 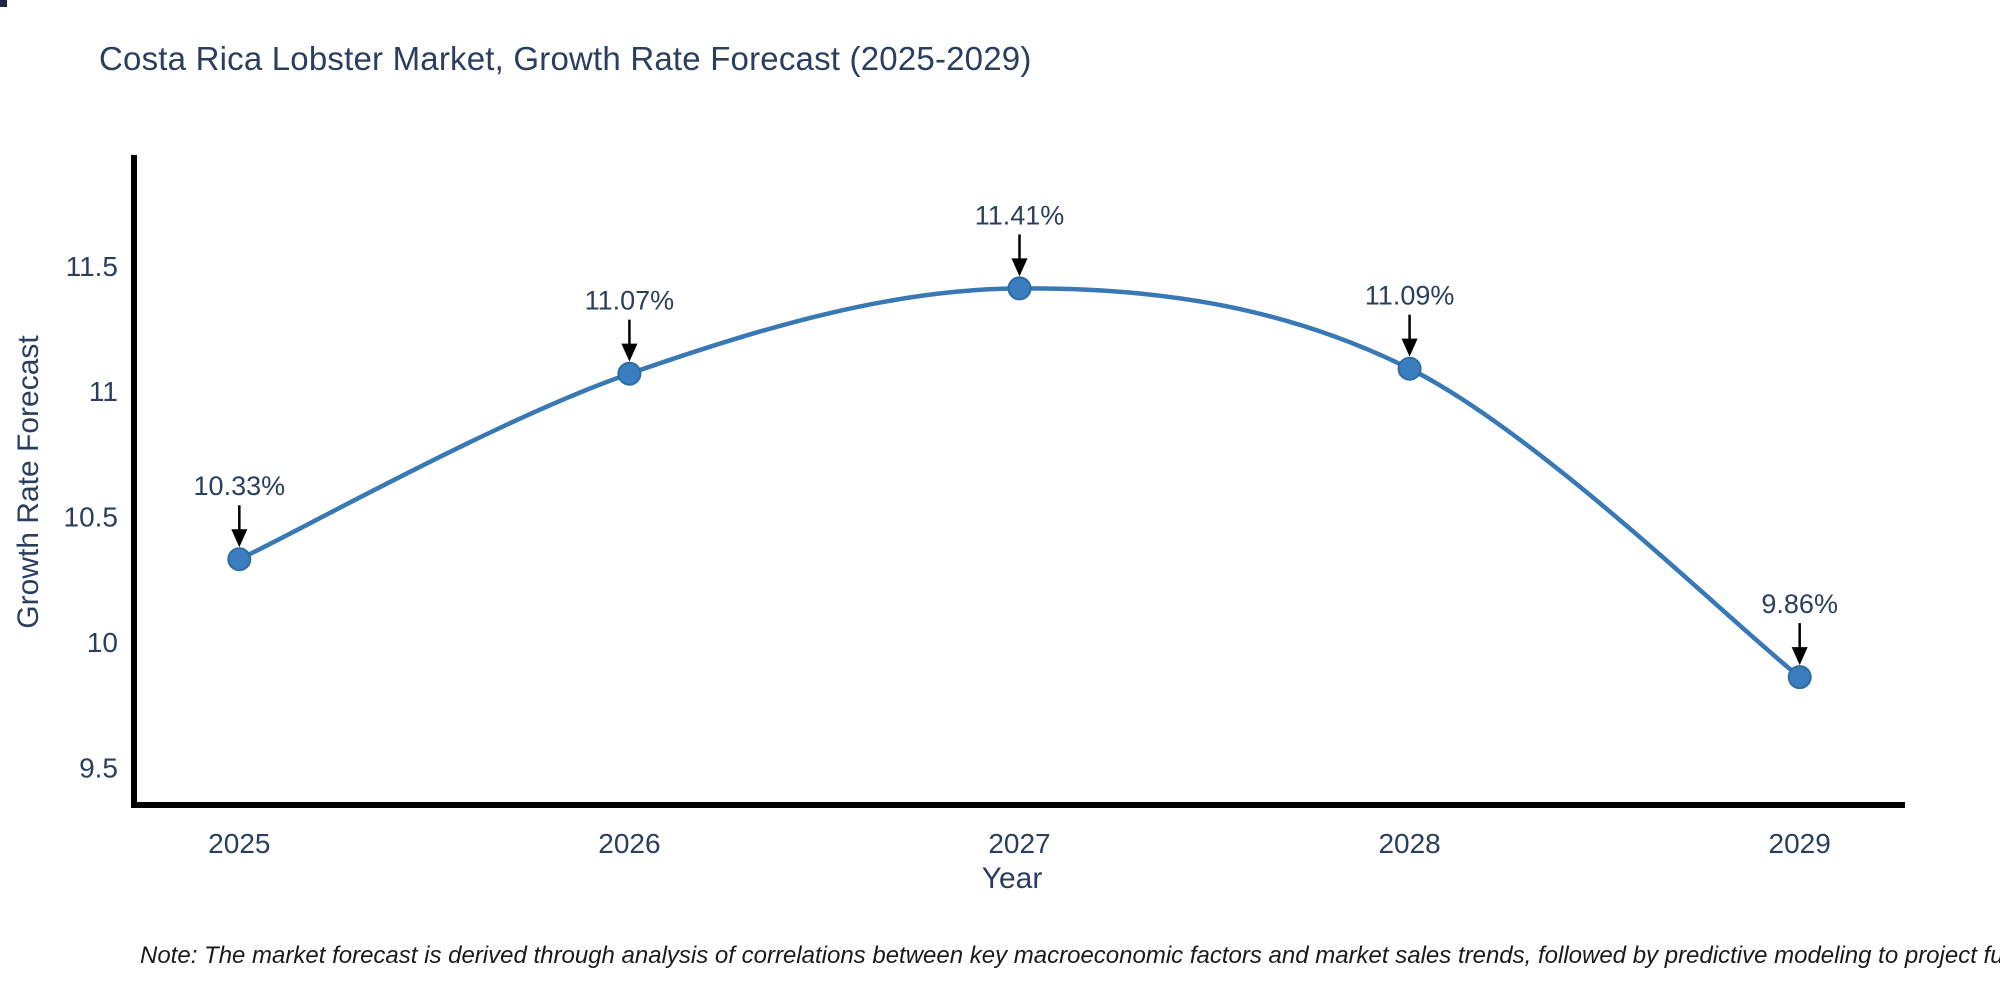 What do you see at coordinates (91, 517) in the screenshot?
I see `y-tick-label: 10.5` at bounding box center [91, 517].